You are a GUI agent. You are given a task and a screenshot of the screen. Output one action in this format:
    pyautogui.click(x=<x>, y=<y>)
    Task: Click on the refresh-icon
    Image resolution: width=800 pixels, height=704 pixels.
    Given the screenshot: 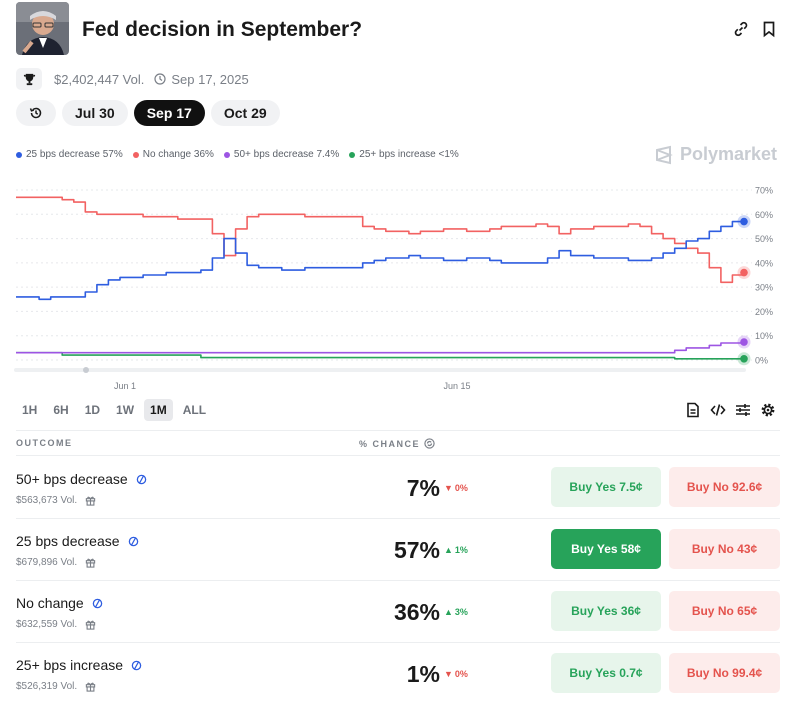 What is the action you would take?
    pyautogui.click(x=429, y=443)
    